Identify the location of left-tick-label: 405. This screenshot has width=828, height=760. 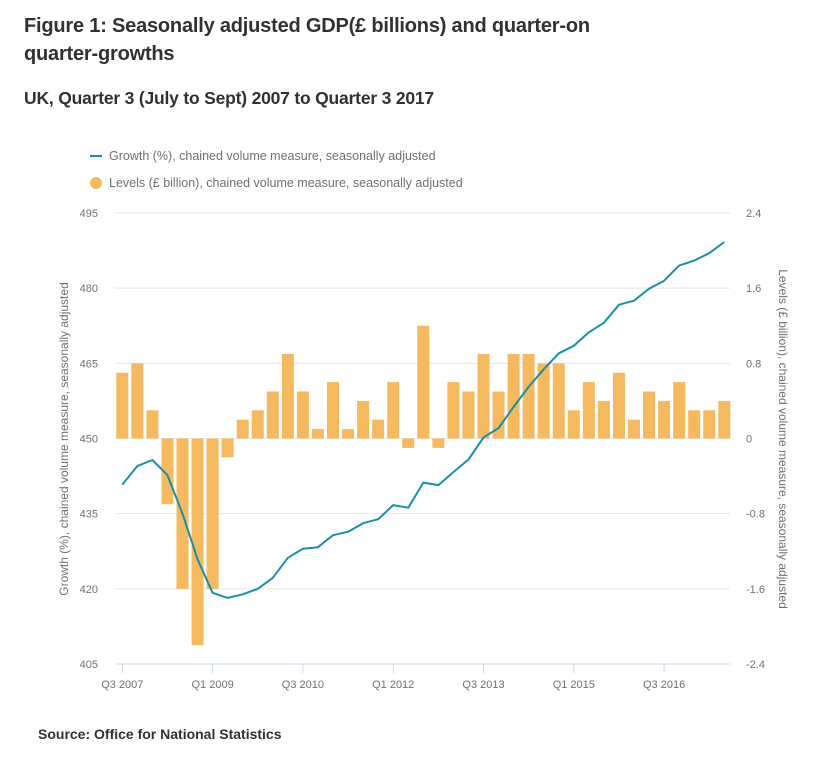
(89, 665).